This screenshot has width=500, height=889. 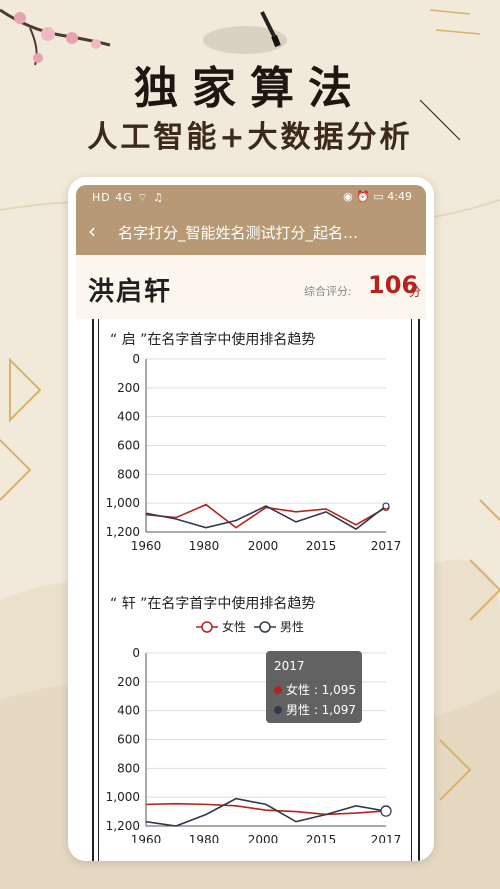 I want to click on ink-brush-icon, so click(x=245, y=32).